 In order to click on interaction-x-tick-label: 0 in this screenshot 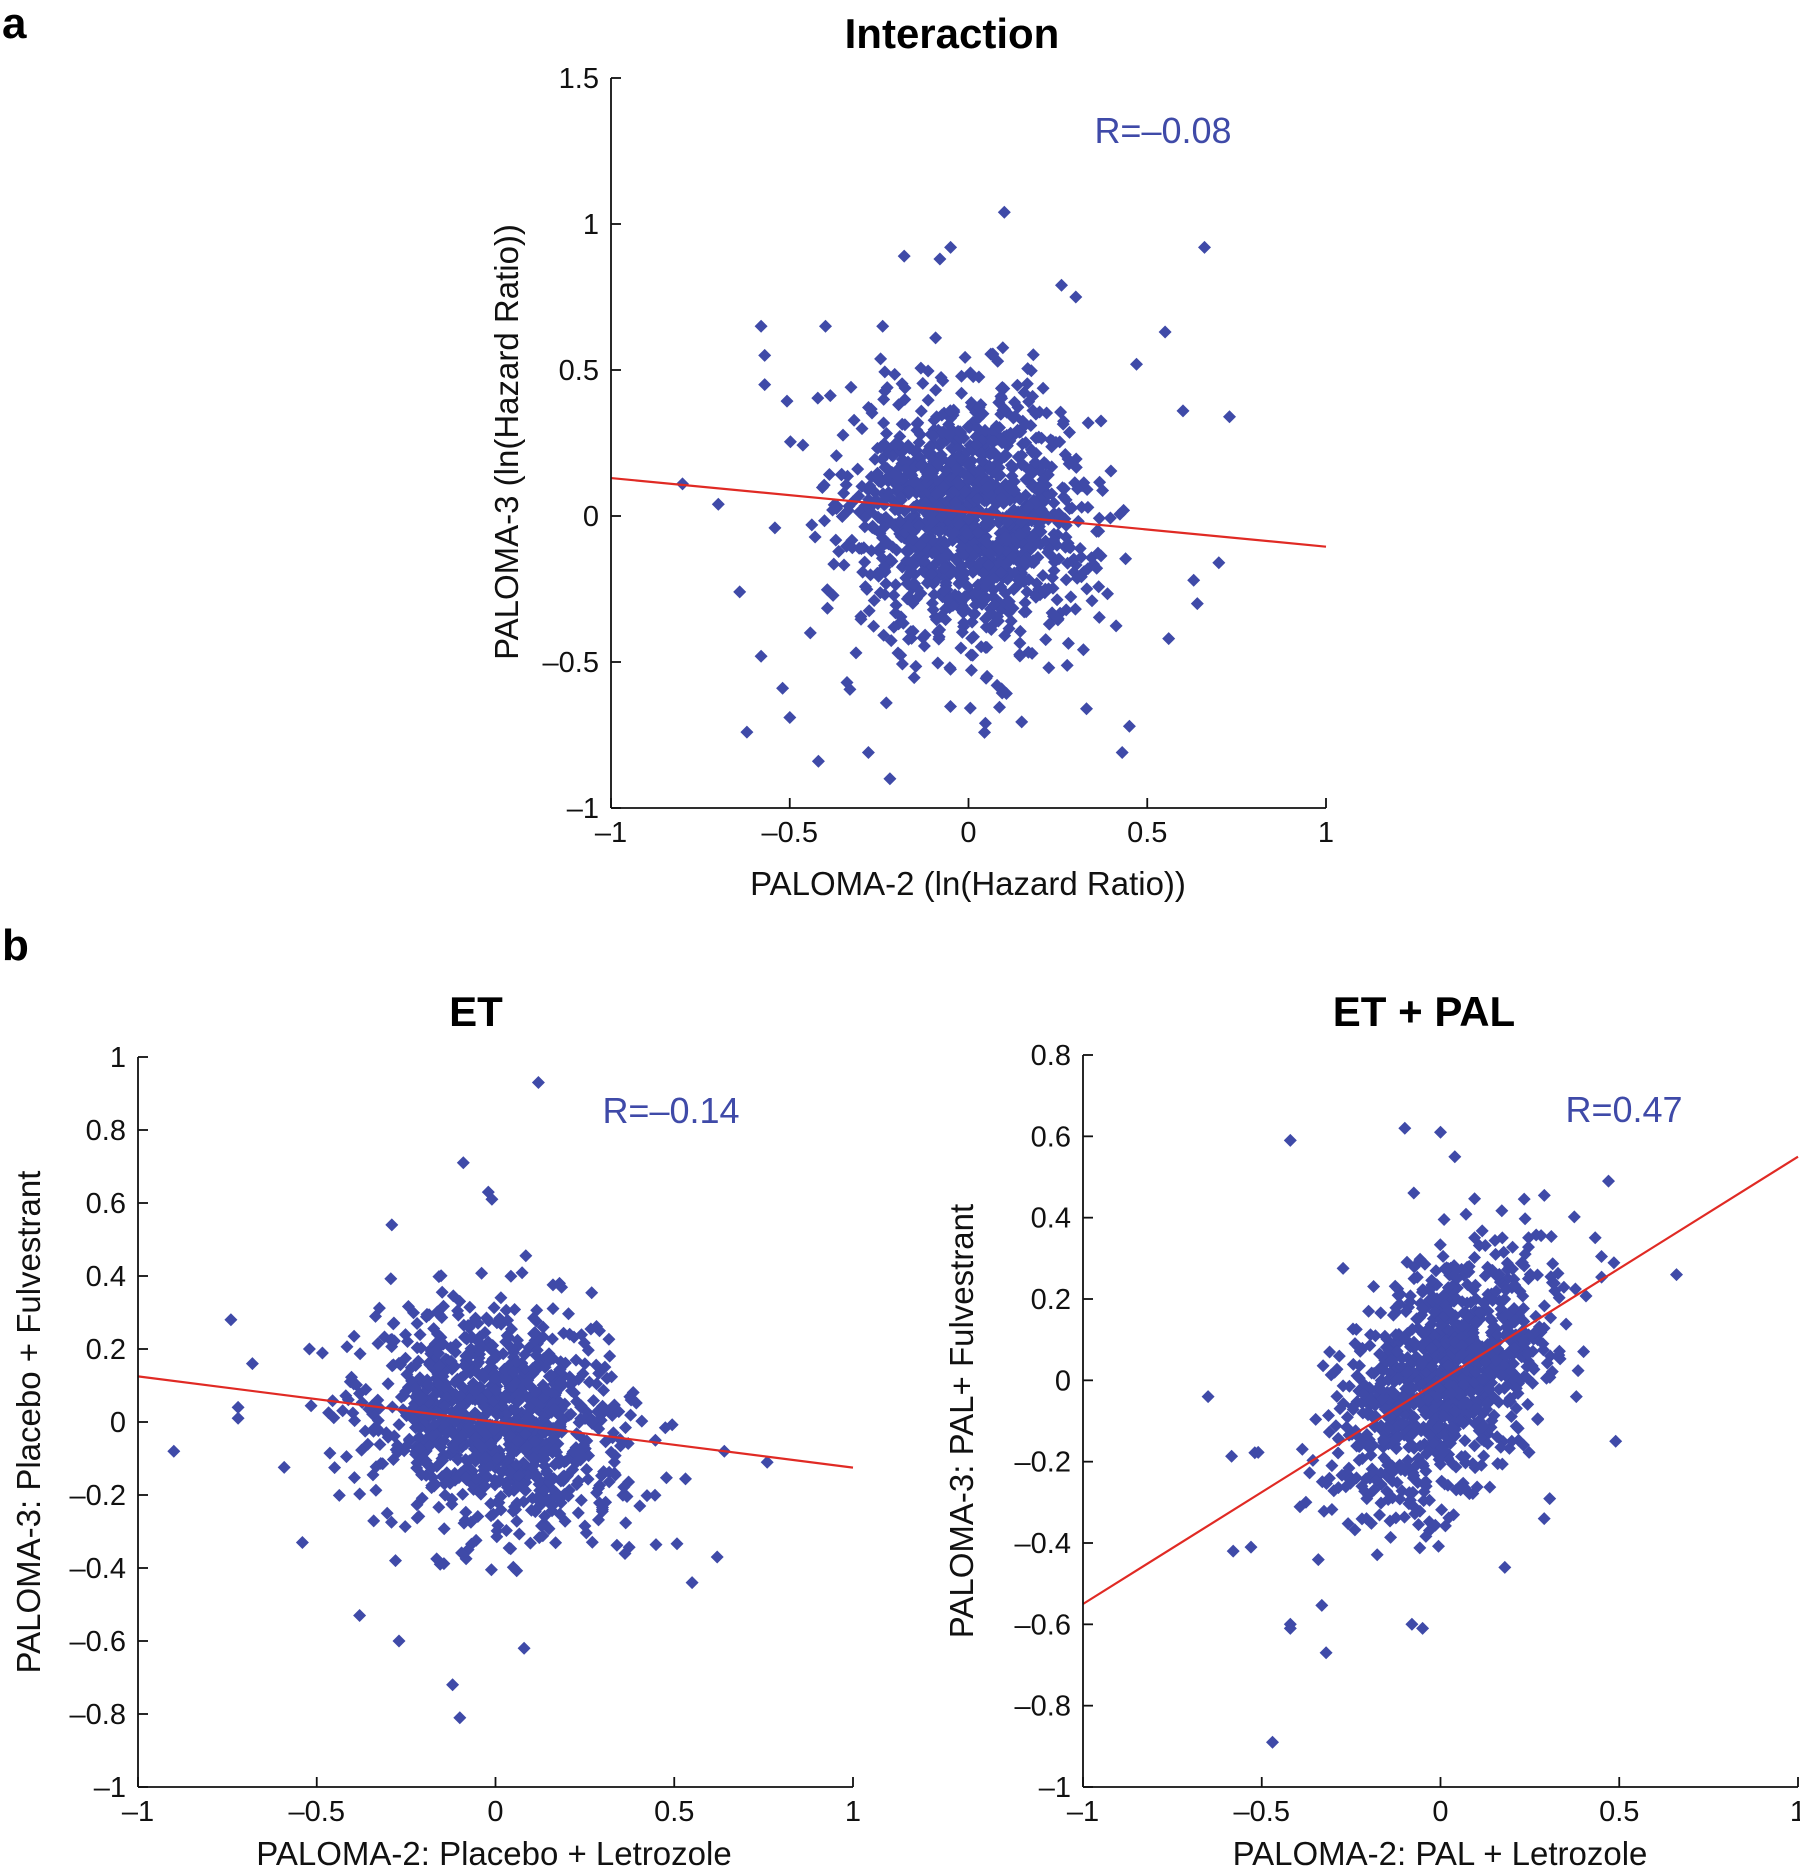, I will do `click(968, 833)`.